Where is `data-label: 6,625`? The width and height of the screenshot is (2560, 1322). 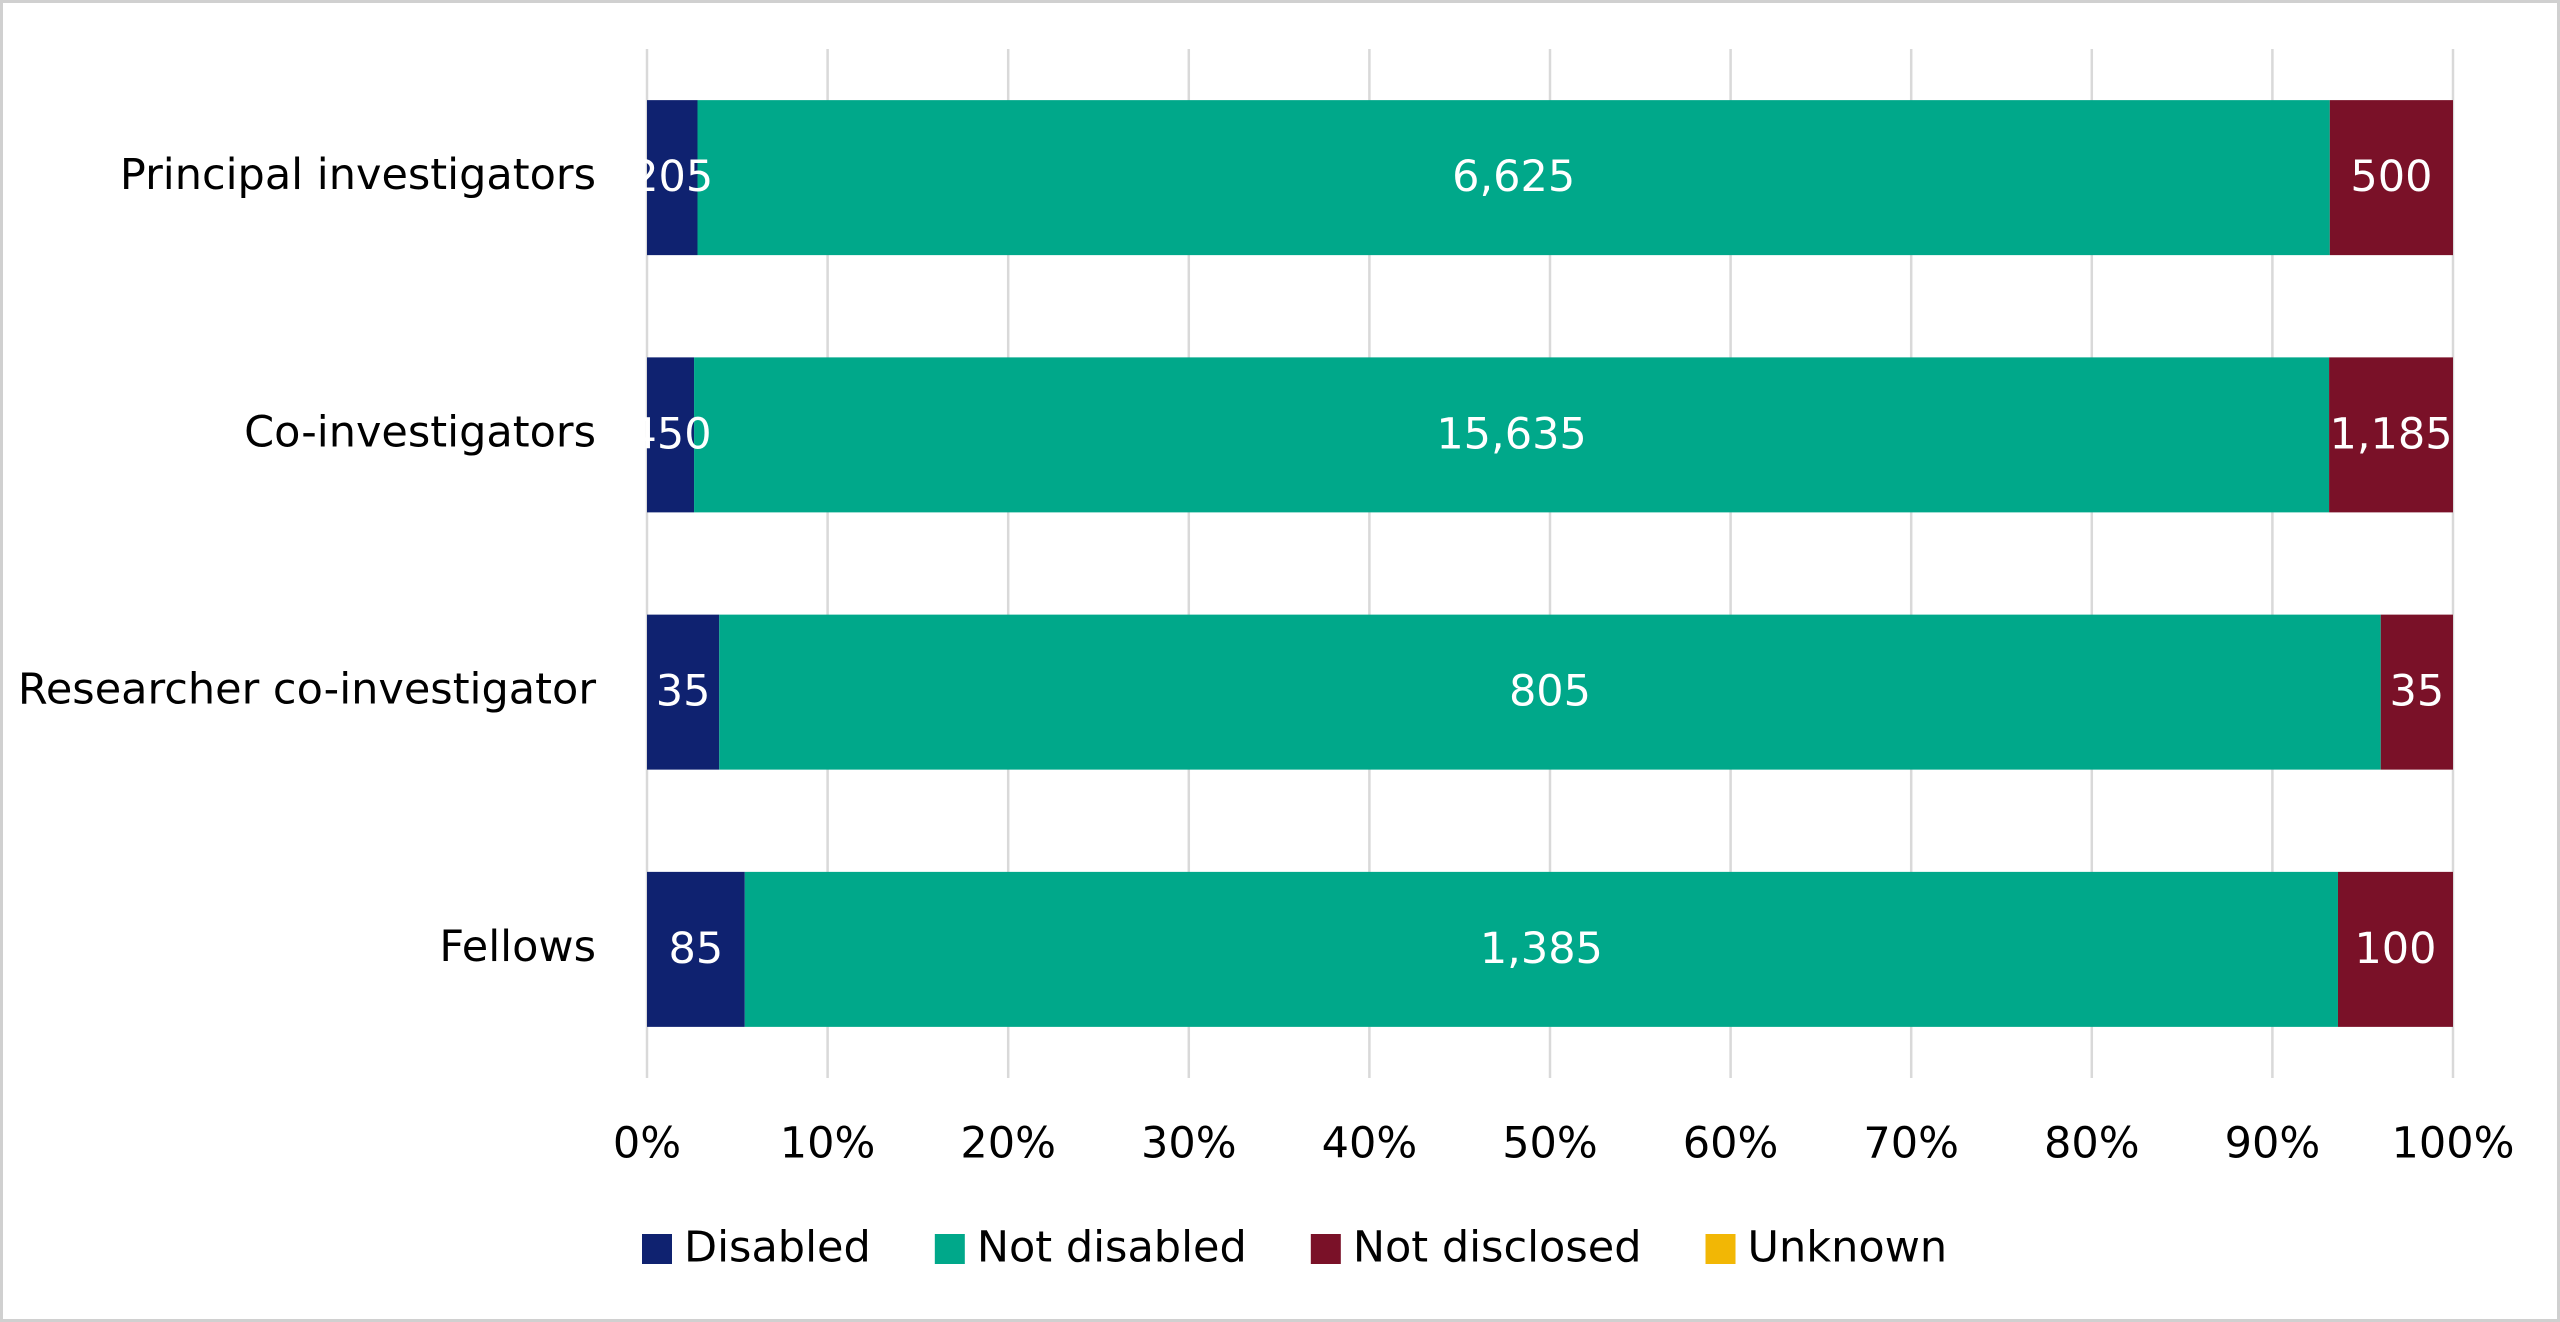
data-label: 6,625 is located at coordinates (1513, 177).